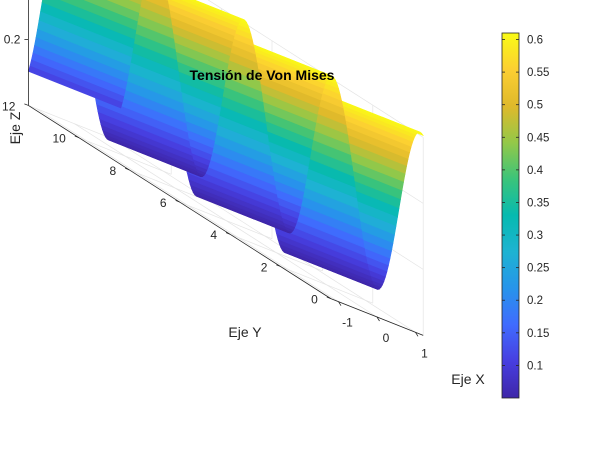 This screenshot has width=600, height=450. What do you see at coordinates (538, 269) in the screenshot?
I see `colorbar-tick-label: 0.25` at bounding box center [538, 269].